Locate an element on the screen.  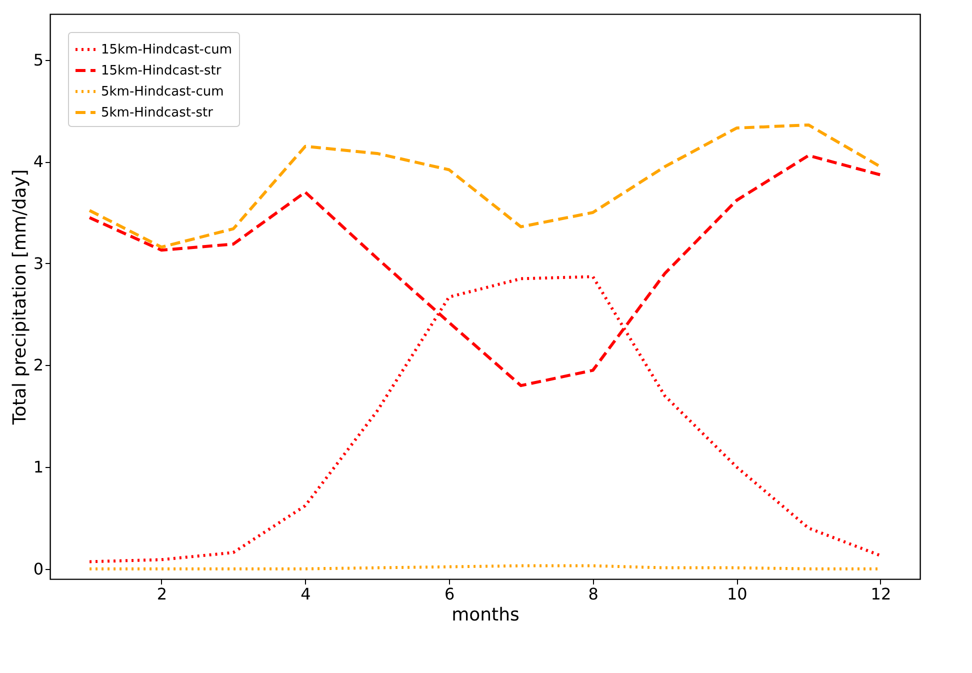
legend-label: 5km-Hindcast-cum is located at coordinates (162, 92).